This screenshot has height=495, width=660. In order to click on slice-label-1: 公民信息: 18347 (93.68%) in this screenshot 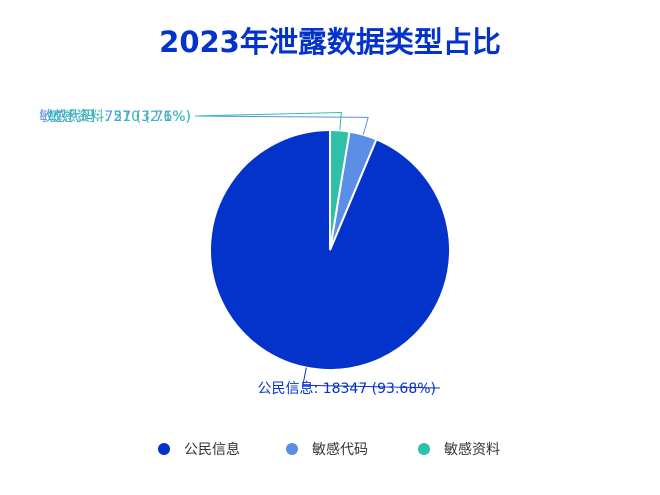, I will do `click(347, 388)`.